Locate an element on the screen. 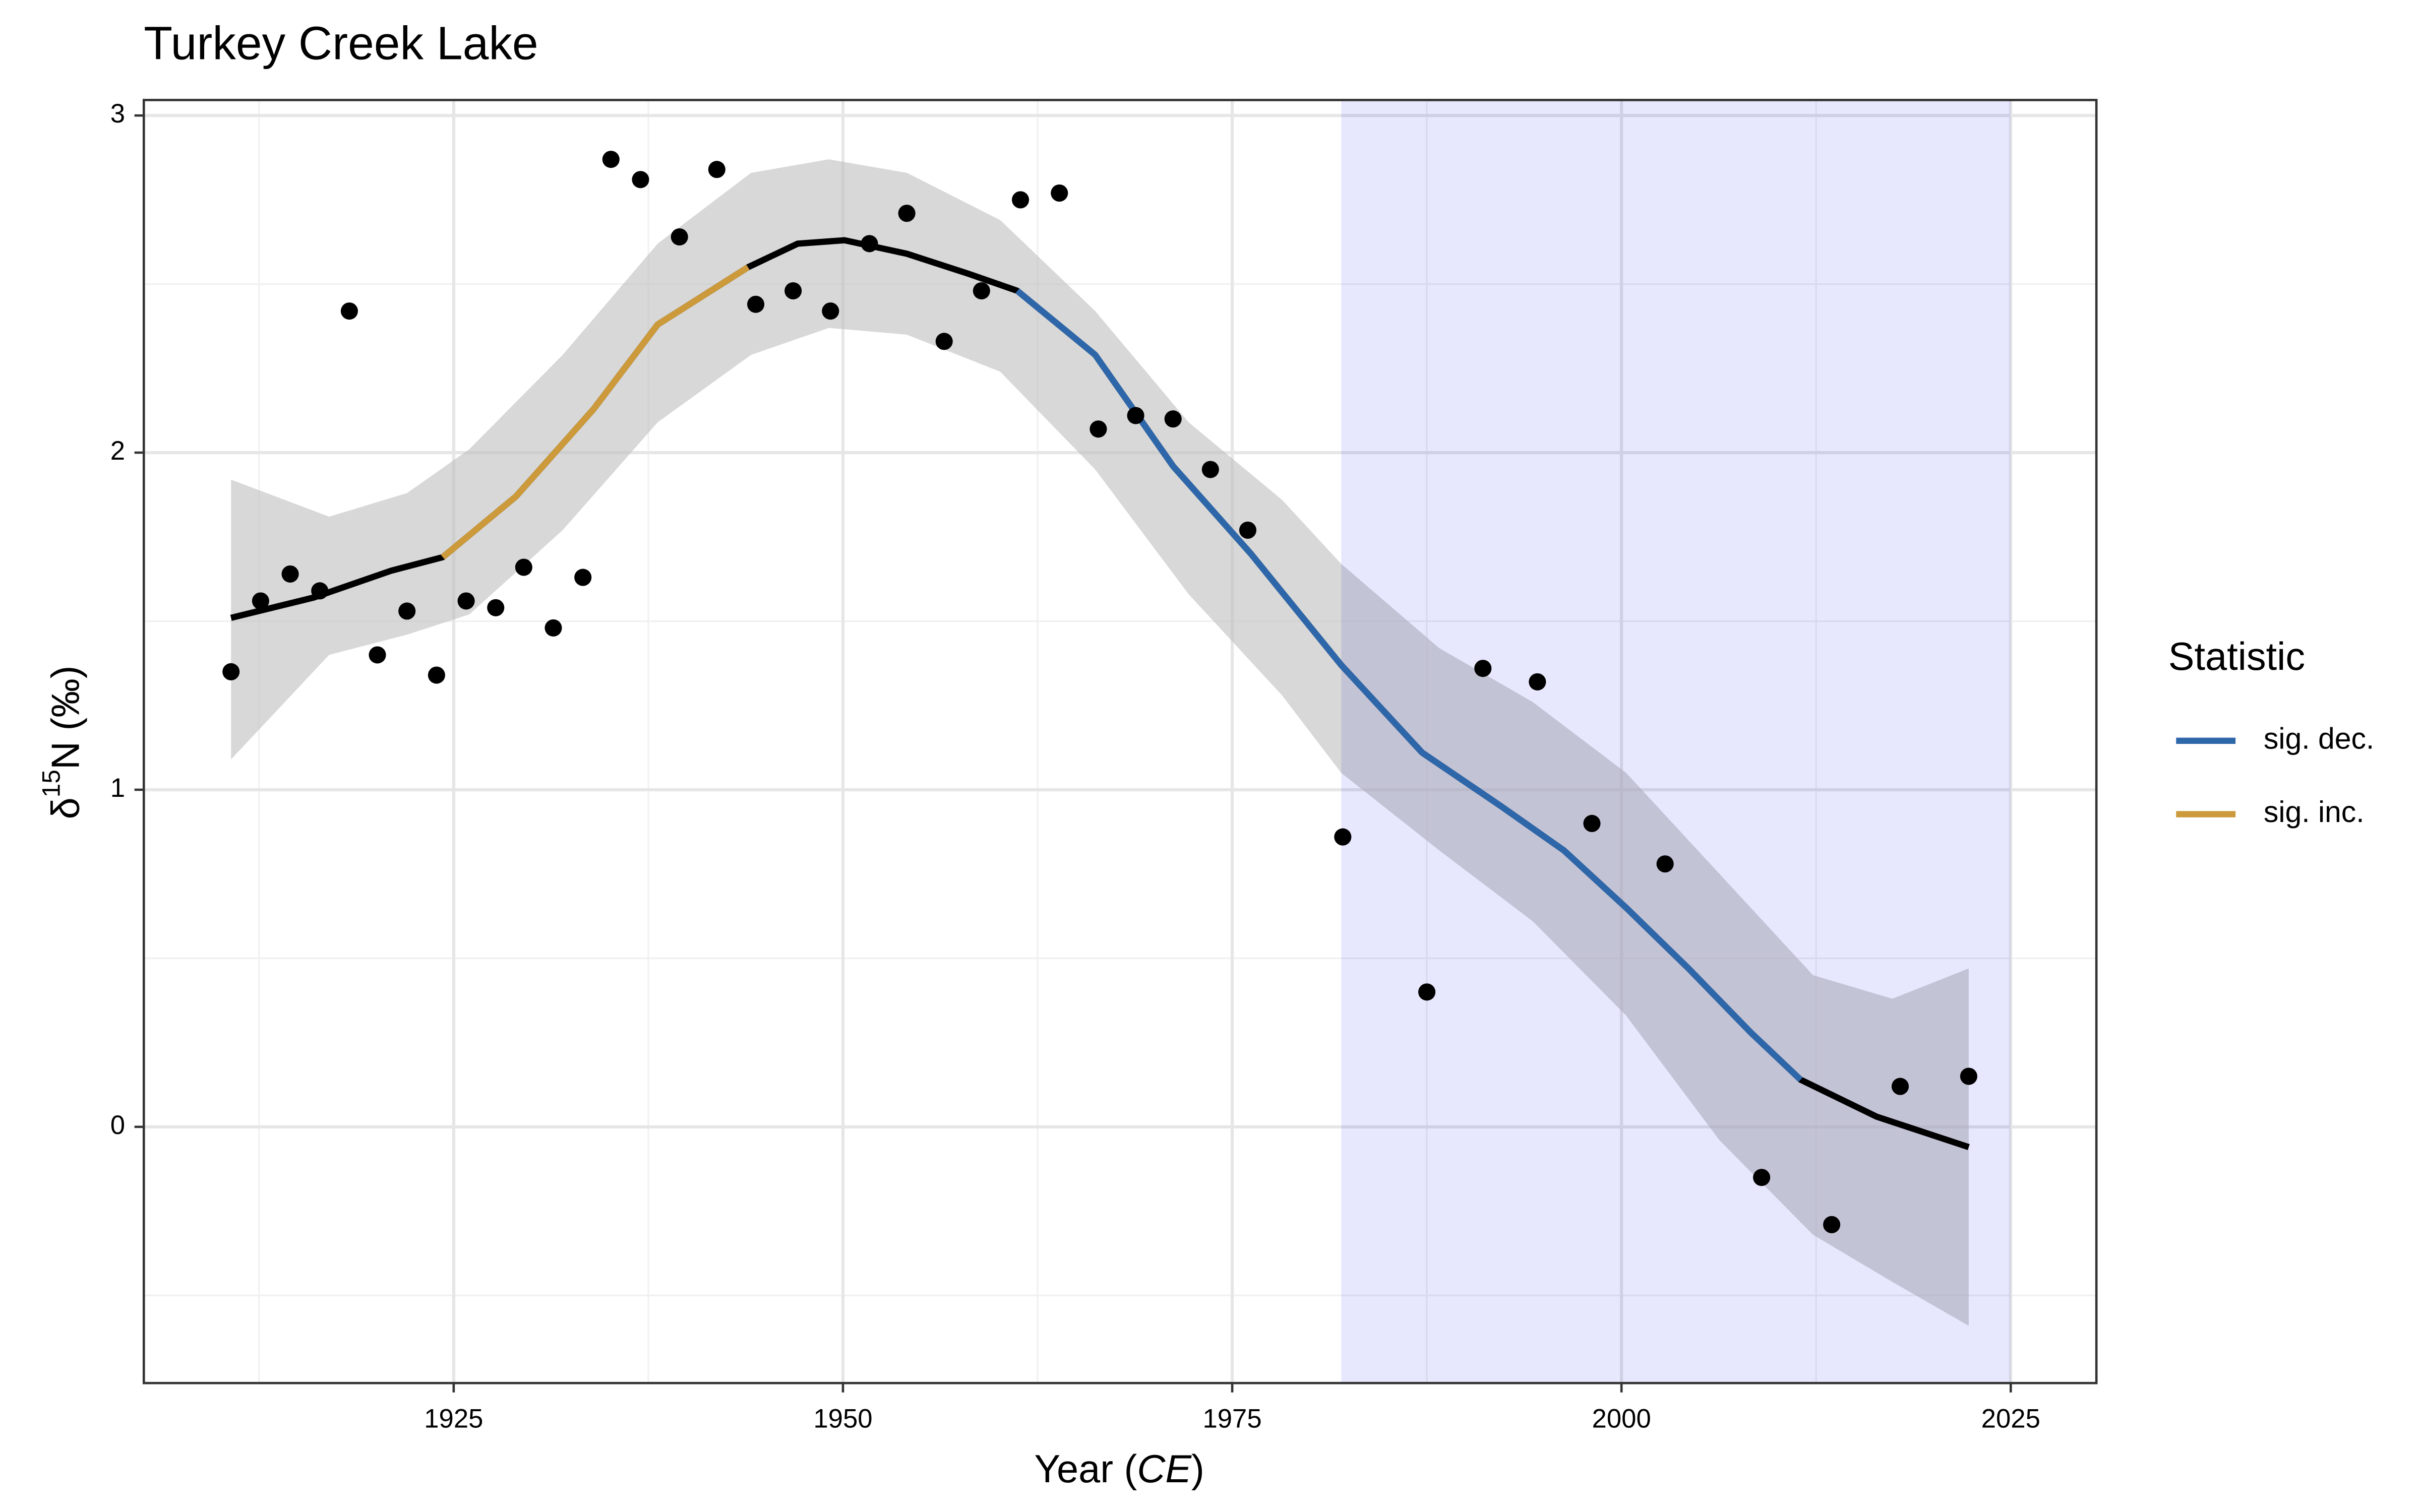 This screenshot has height=1512, width=2420. legend-label: sig. dec. is located at coordinates (2319, 738).